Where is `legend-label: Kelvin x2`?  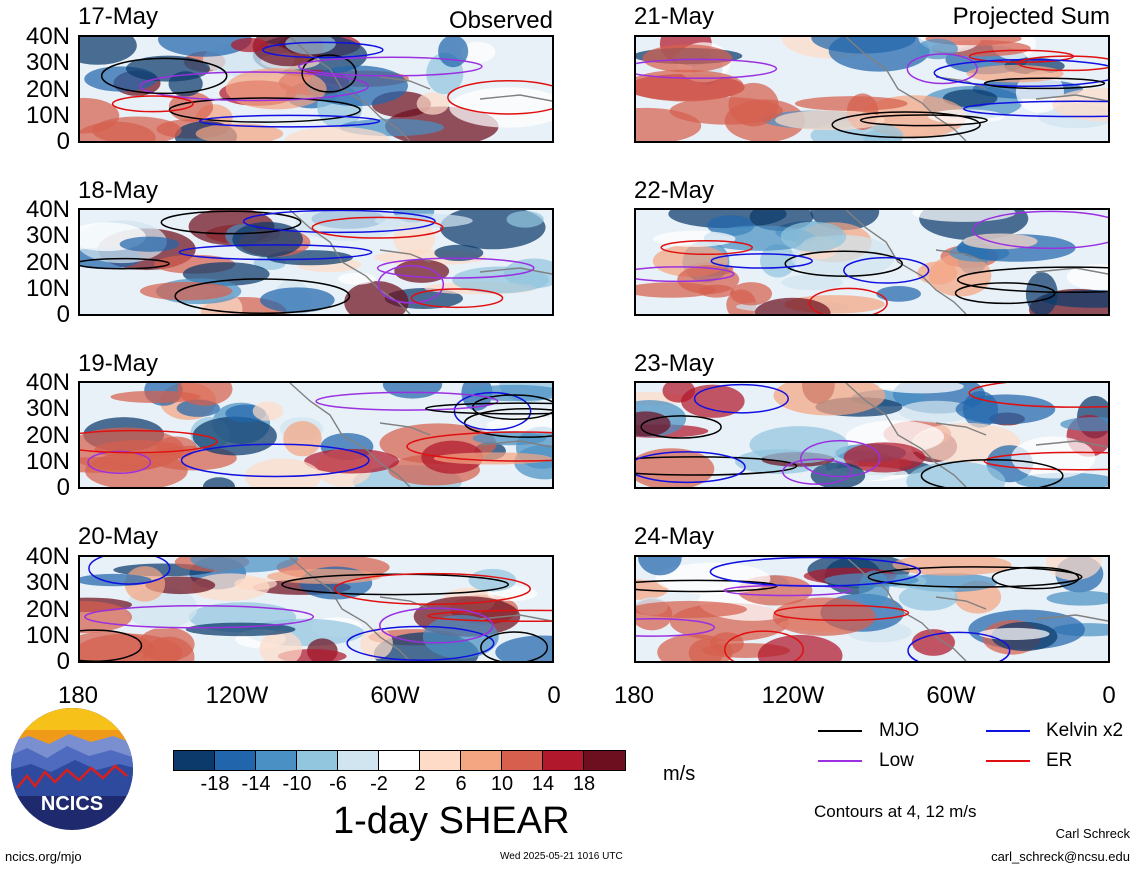
legend-label: Kelvin x2 is located at coordinates (1085, 730).